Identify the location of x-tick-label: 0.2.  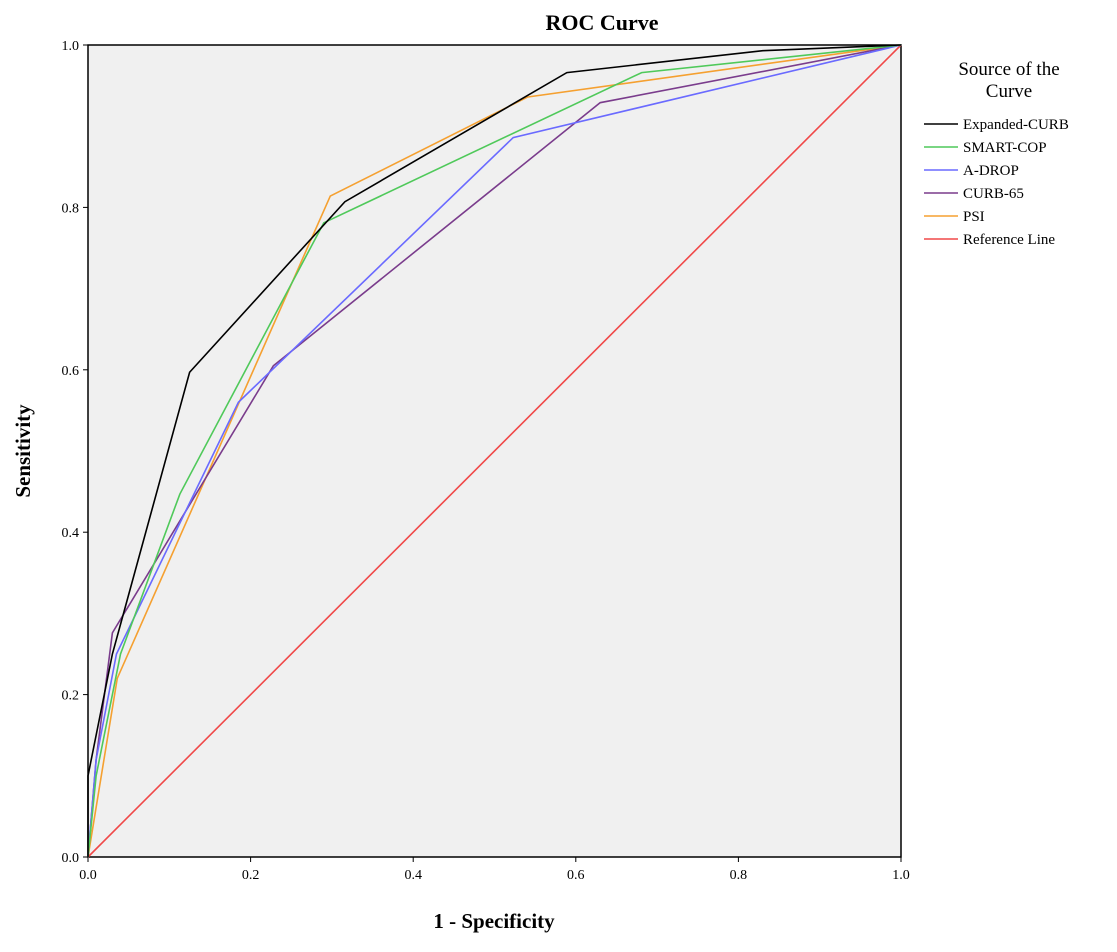
(251, 875).